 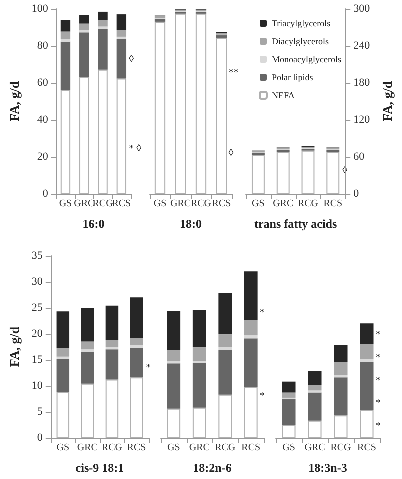 I want to click on annotation: **, so click(x=233, y=72).